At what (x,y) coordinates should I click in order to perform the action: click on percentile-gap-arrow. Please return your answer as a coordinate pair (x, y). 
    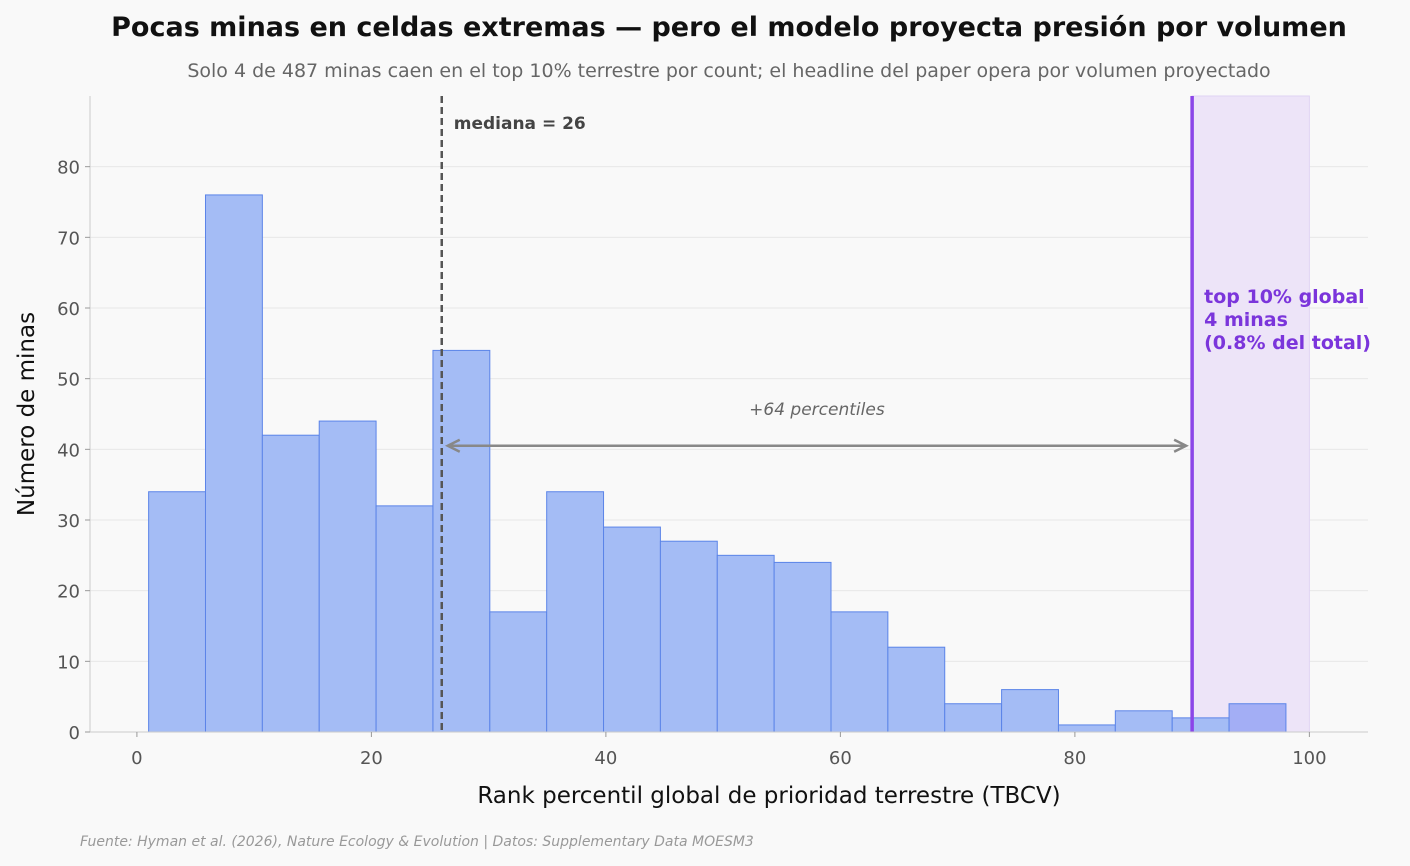
    Looking at the image, I should click on (816, 445).